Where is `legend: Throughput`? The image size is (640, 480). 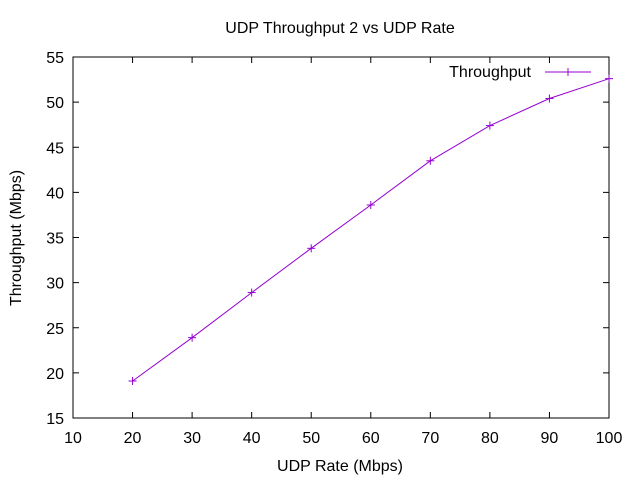 legend: Throughput is located at coordinates (520, 72).